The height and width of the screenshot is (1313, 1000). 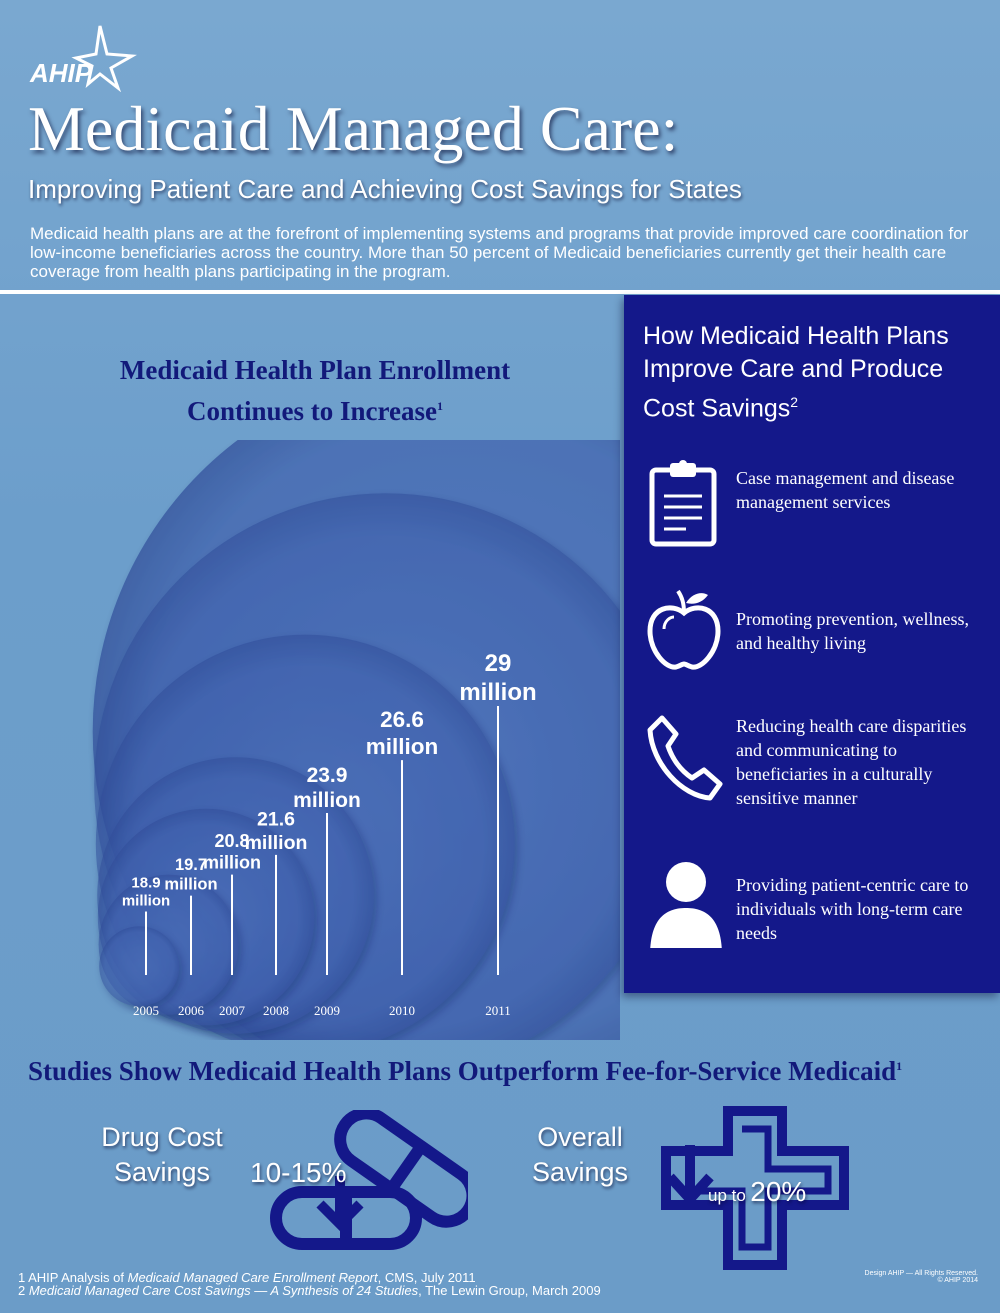 I want to click on ahip-star-logo-icon, so click(x=104, y=58).